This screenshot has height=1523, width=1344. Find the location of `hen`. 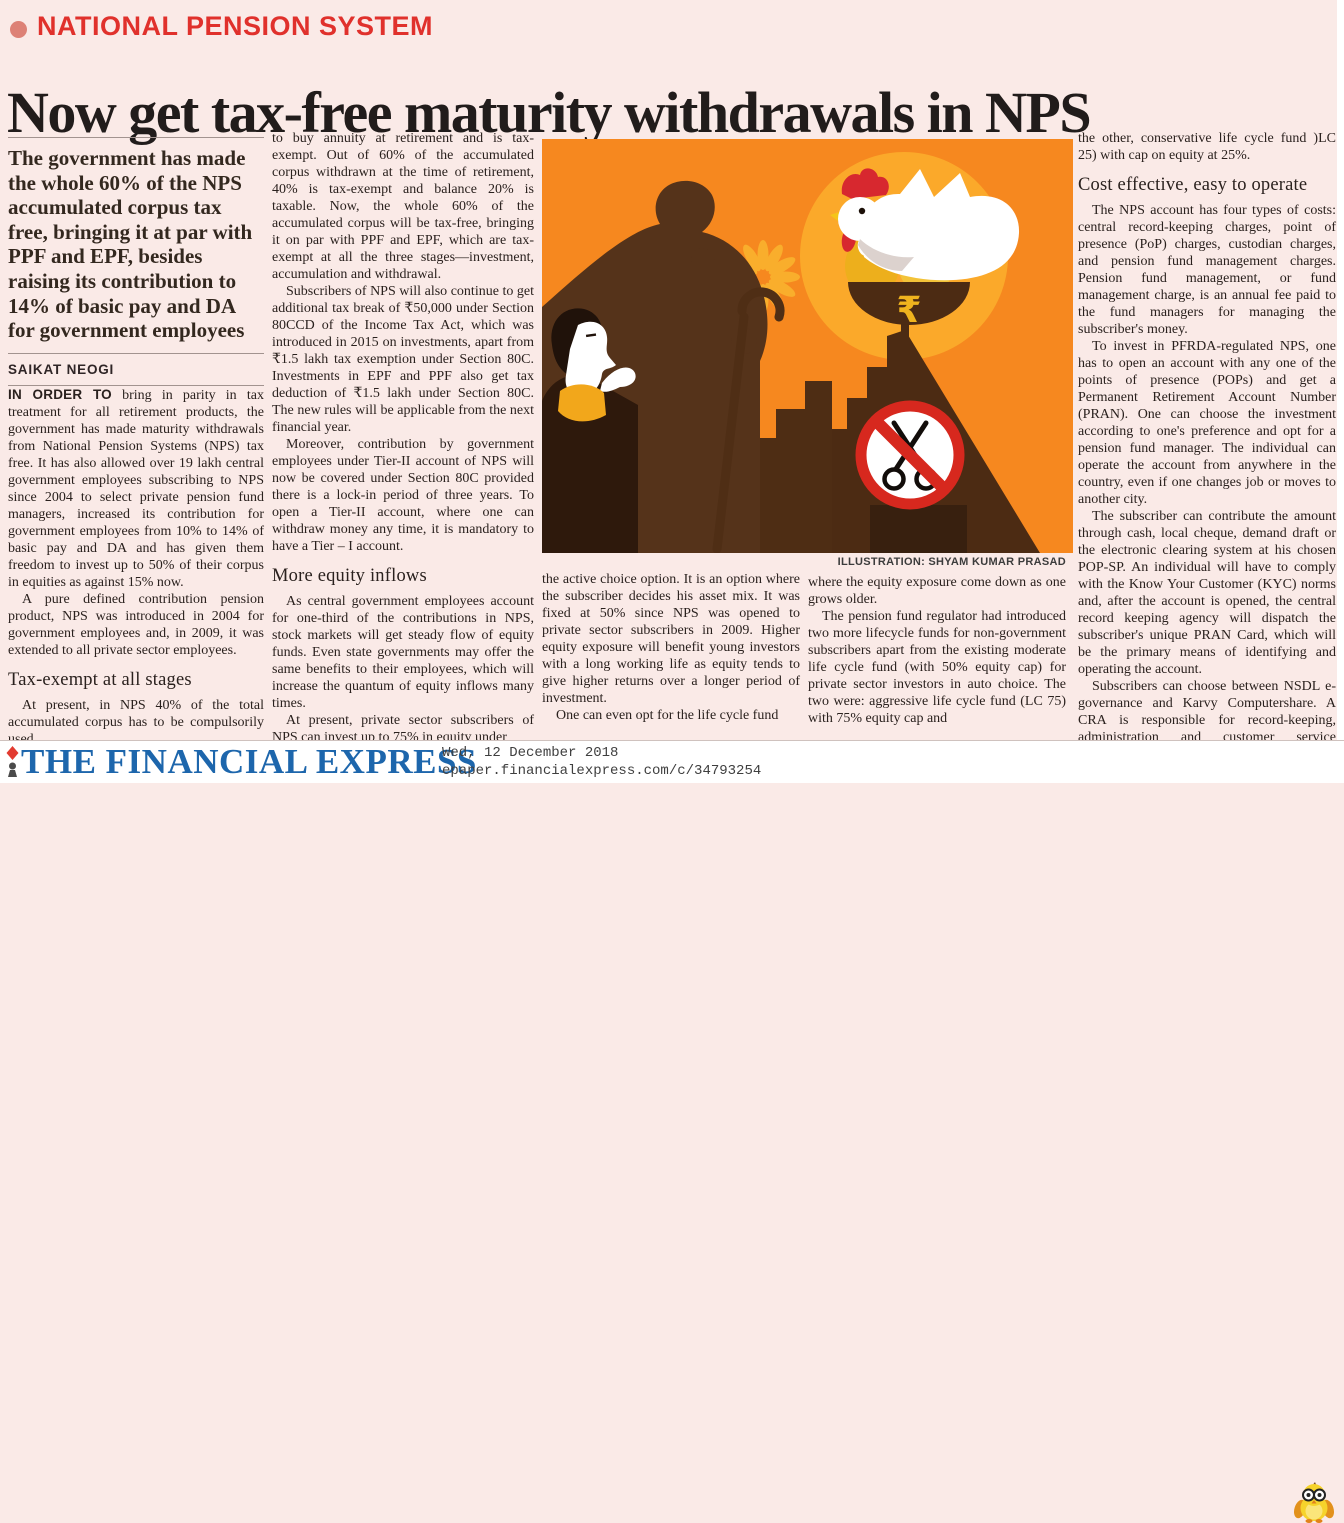

hen is located at coordinates (925, 224).